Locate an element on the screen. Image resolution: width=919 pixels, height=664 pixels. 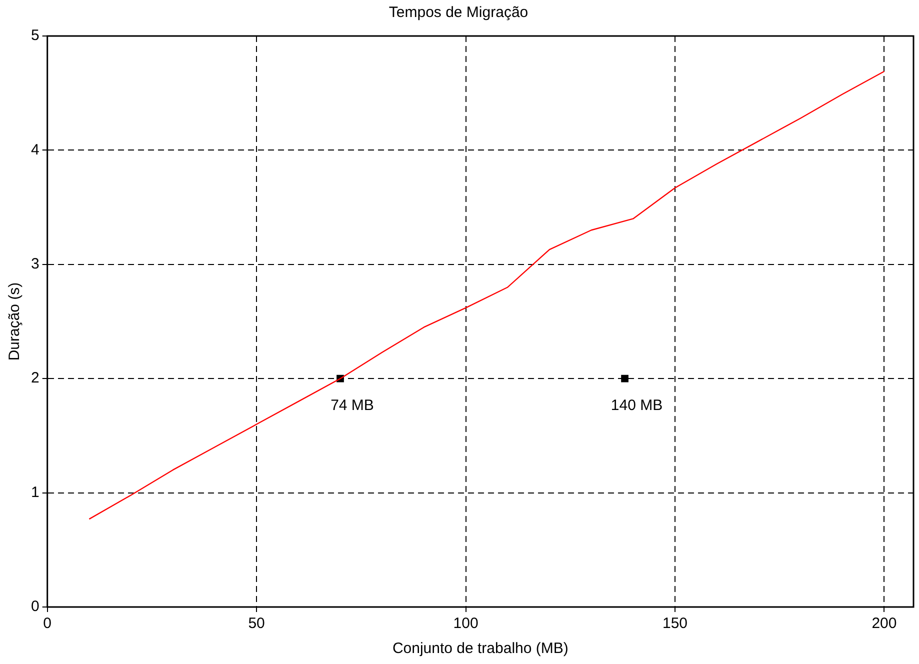
x-tick-label: 150 is located at coordinates (675, 623).